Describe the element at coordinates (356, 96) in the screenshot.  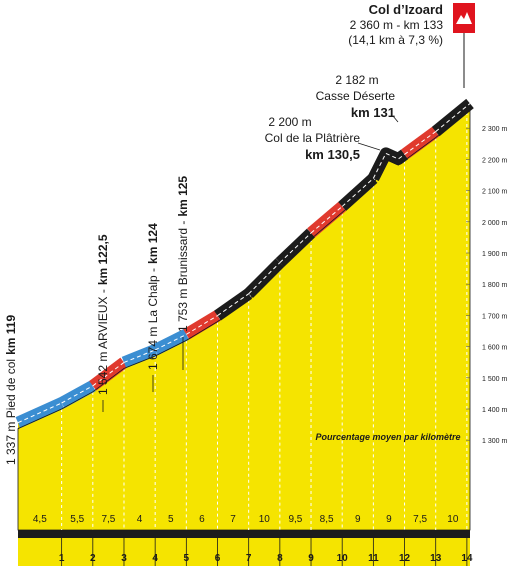
I see `annotation-name: Casse Déserte` at that location.